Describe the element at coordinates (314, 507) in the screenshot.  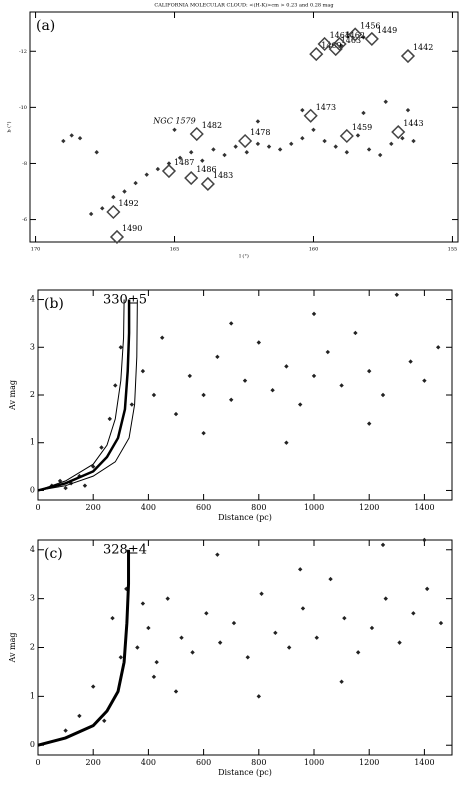
I see `x-tick-label: 1000` at that location.